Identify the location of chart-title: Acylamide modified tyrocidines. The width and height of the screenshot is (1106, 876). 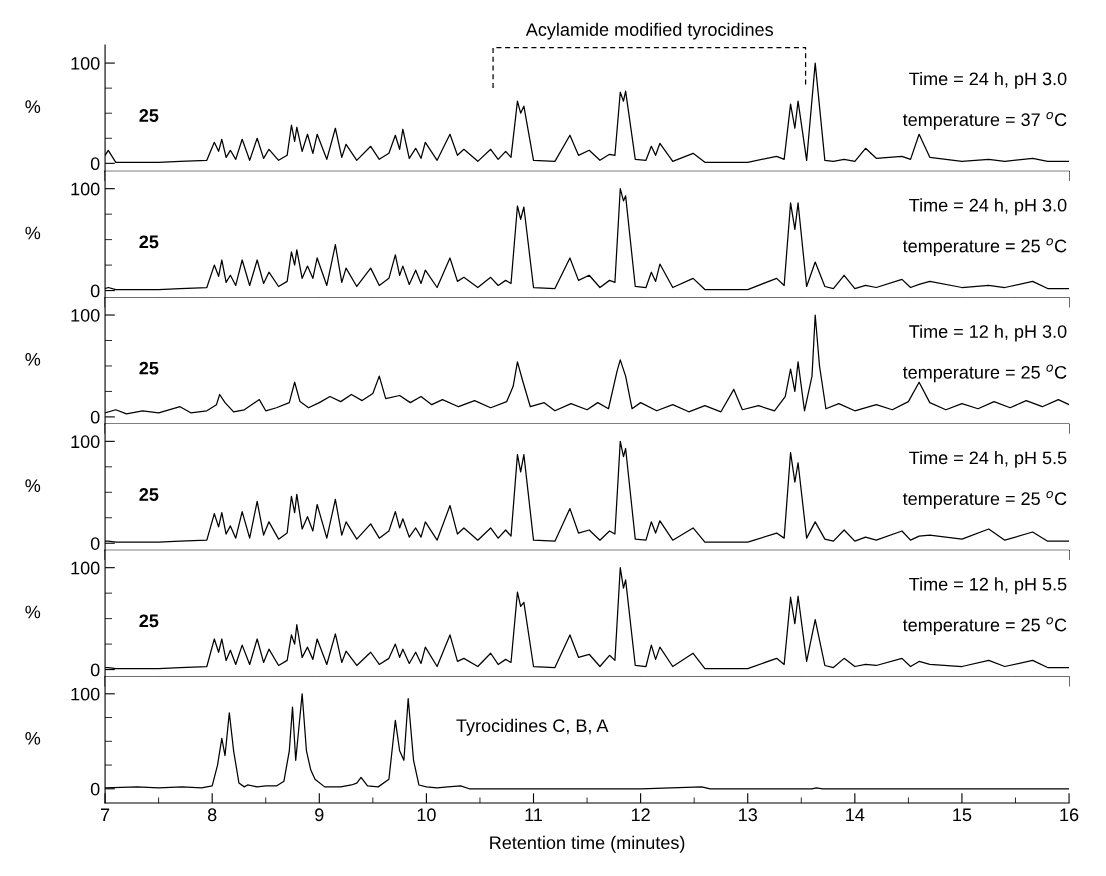
(649, 31).